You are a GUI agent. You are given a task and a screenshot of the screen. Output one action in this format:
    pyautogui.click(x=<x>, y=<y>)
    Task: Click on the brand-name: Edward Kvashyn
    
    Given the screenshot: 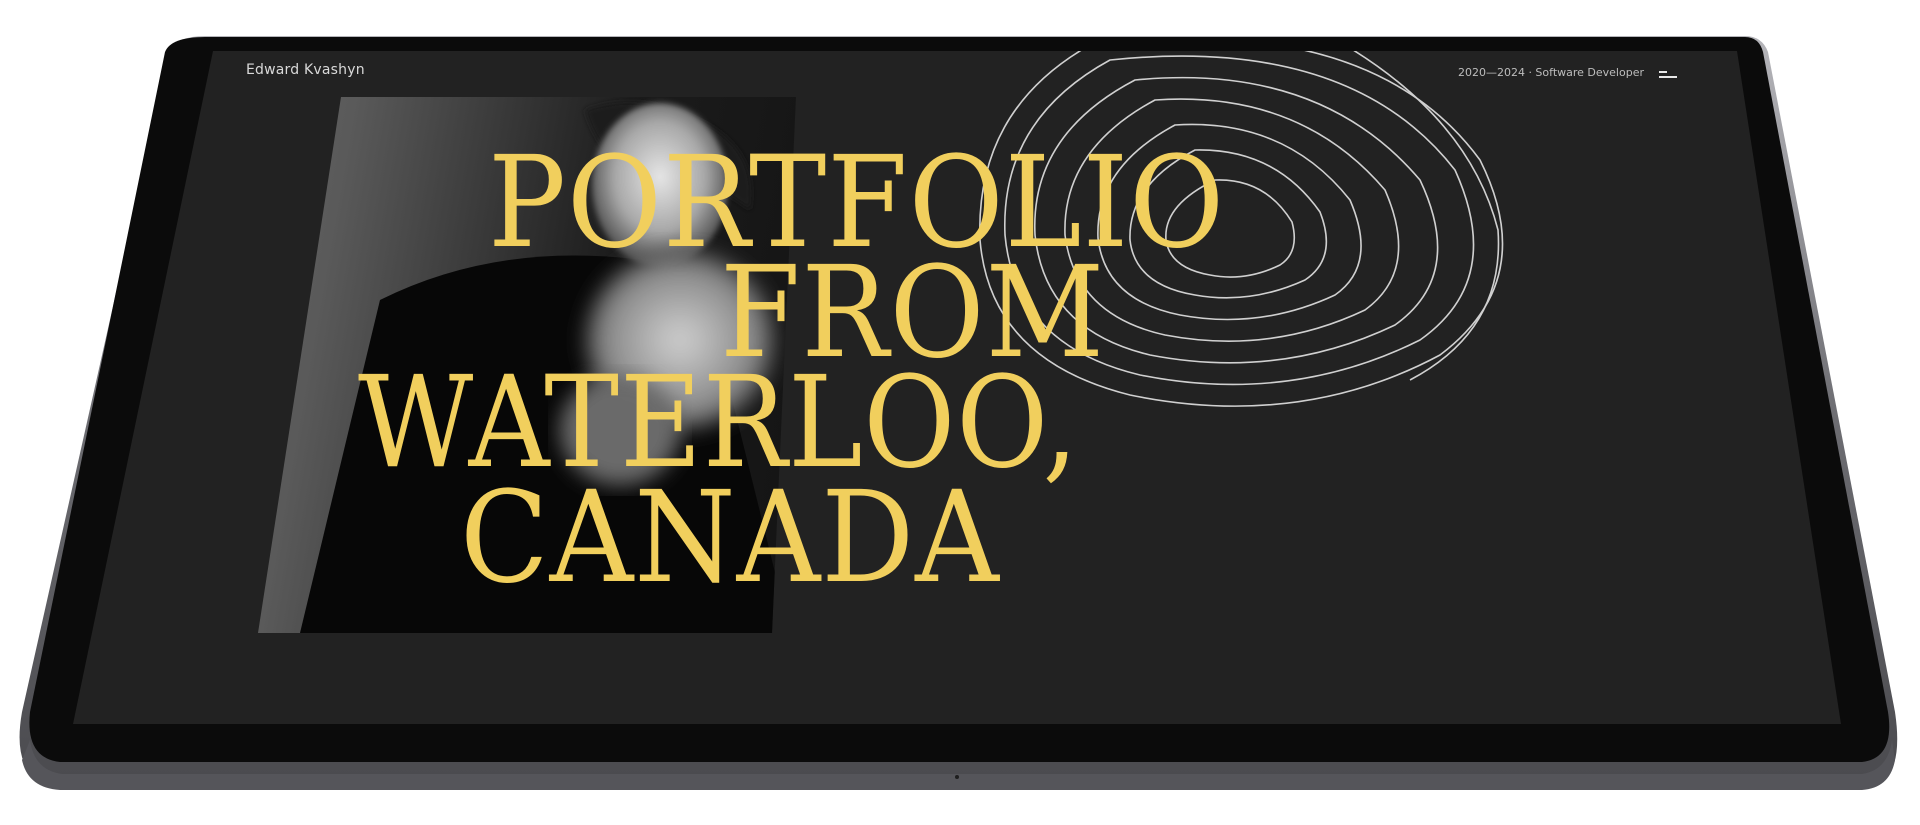 What is the action you would take?
    pyautogui.click(x=305, y=70)
    